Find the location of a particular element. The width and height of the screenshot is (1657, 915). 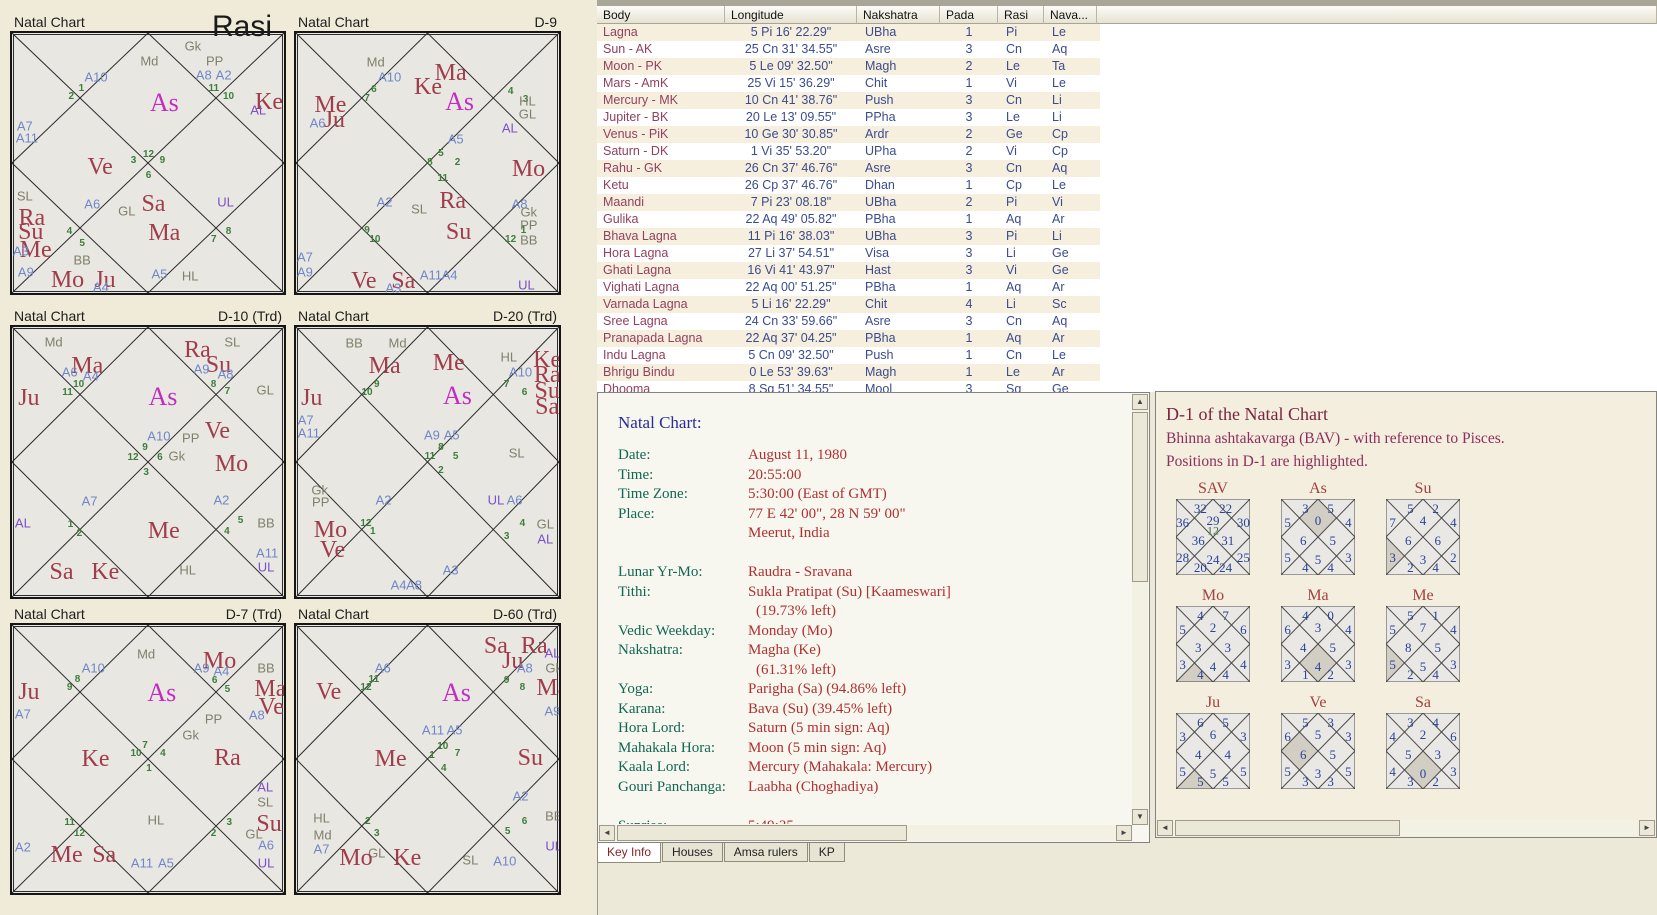

table-row: Hora Lagna 27 Li 37' 54.51" Visa 3 Li Ge is located at coordinates (848, 253).